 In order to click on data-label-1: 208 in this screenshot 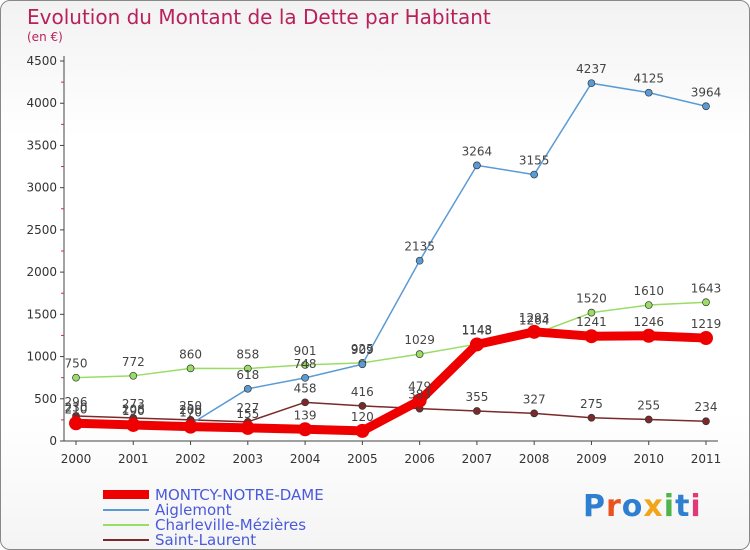, I will do `click(133, 409)`.